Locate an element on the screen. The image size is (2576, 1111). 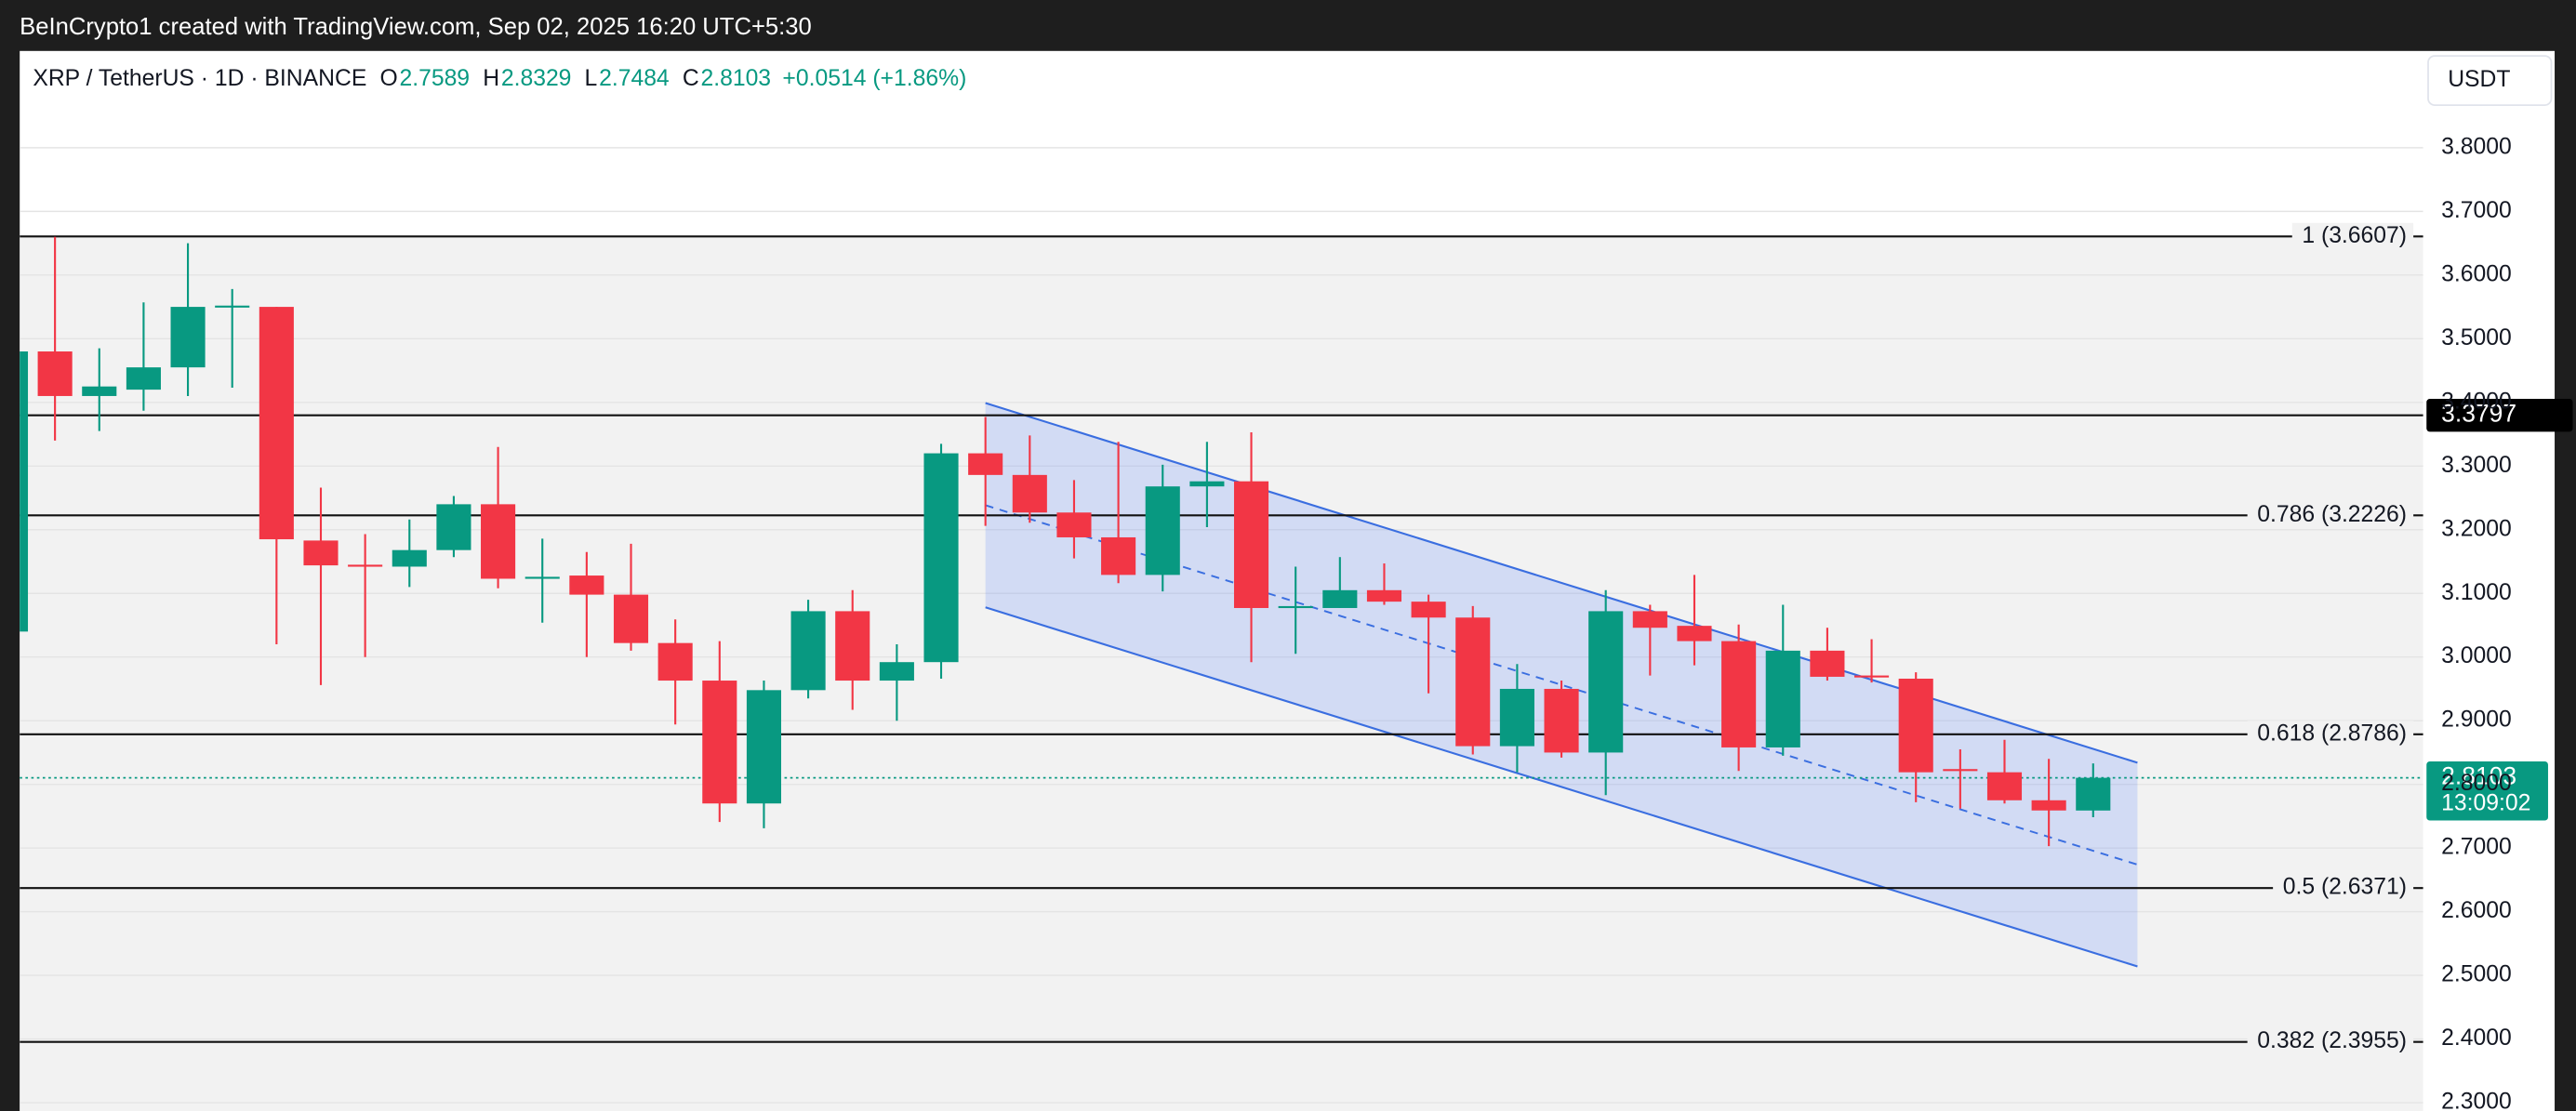
fib-label: 0.5 (2.6371) is located at coordinates (2345, 887).